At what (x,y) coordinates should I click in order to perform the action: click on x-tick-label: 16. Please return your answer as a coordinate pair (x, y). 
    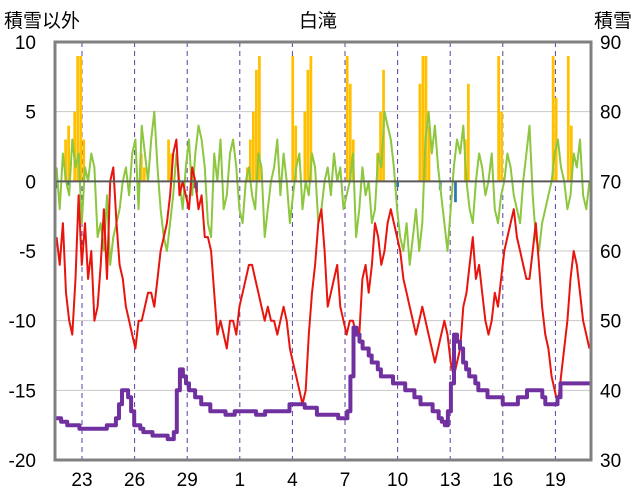
    Looking at the image, I should click on (502, 480).